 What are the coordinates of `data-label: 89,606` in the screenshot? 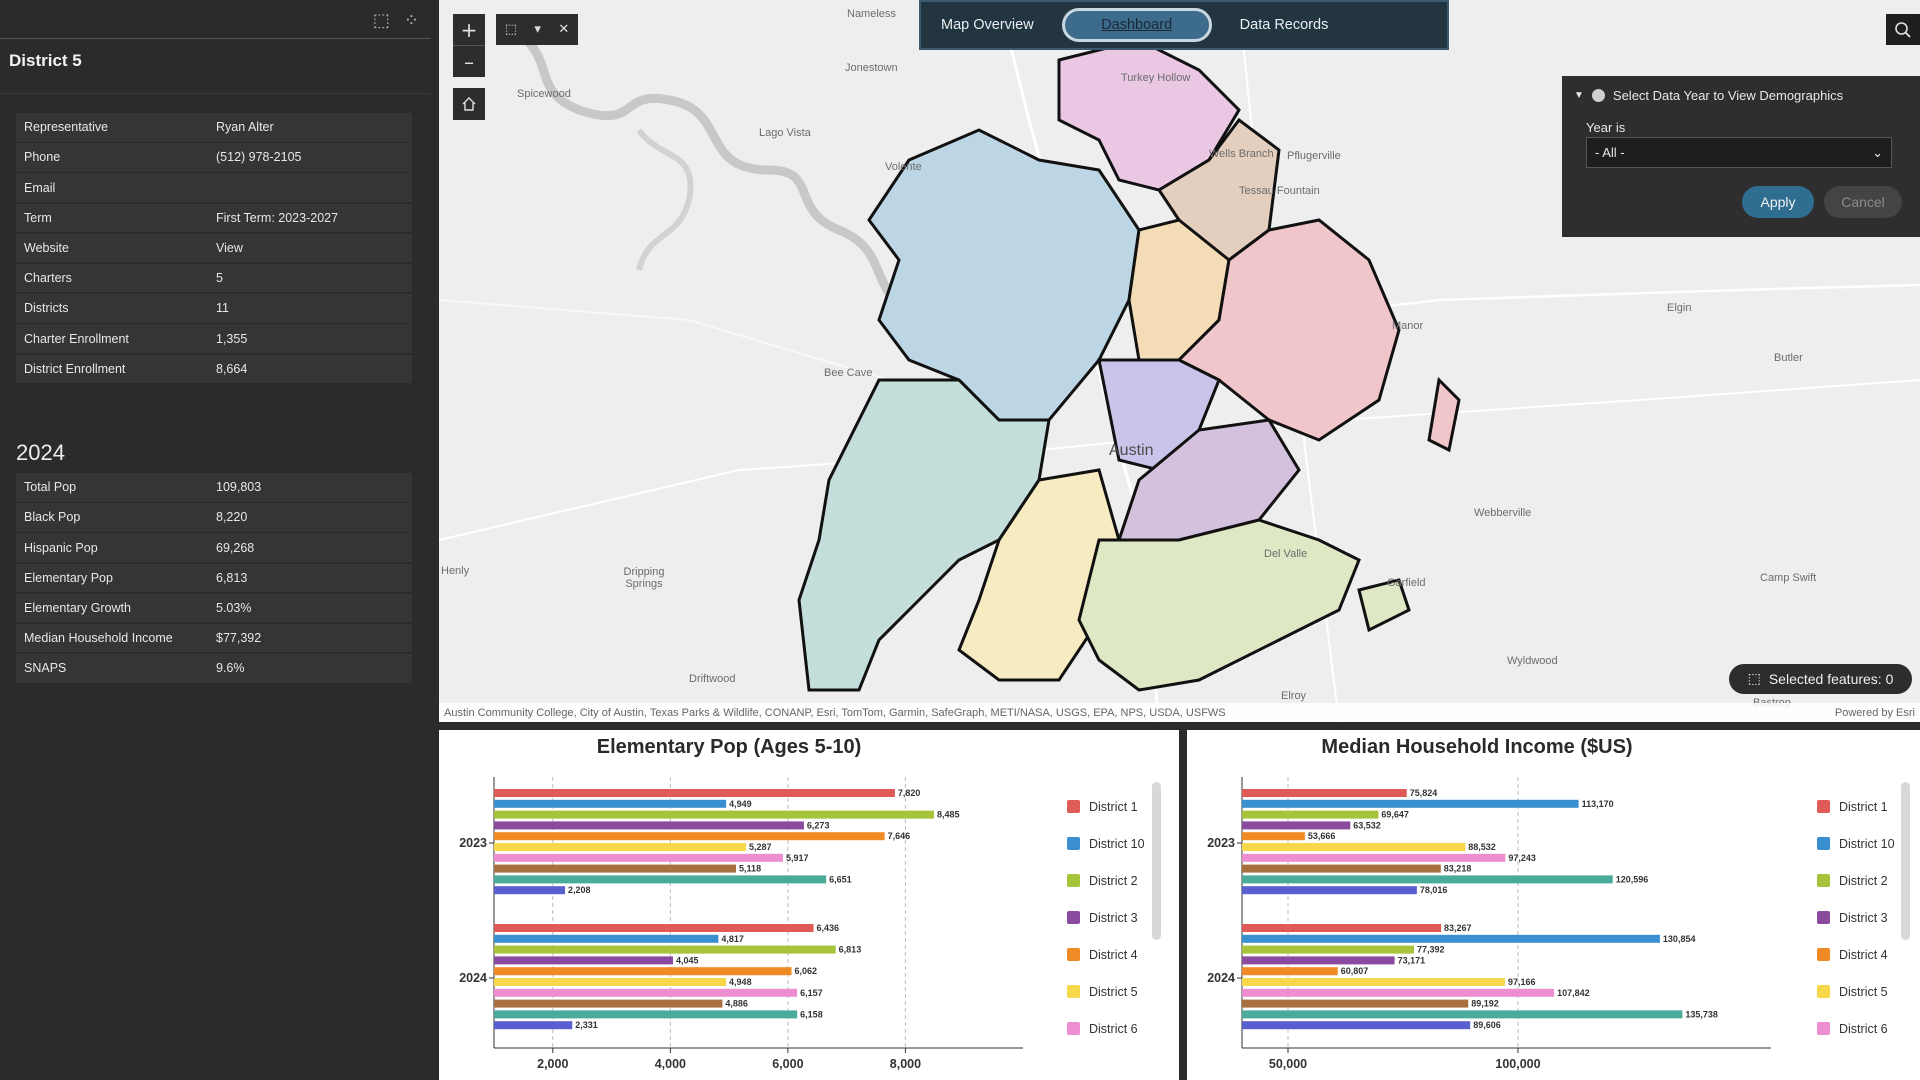 It's located at (1487, 1025).